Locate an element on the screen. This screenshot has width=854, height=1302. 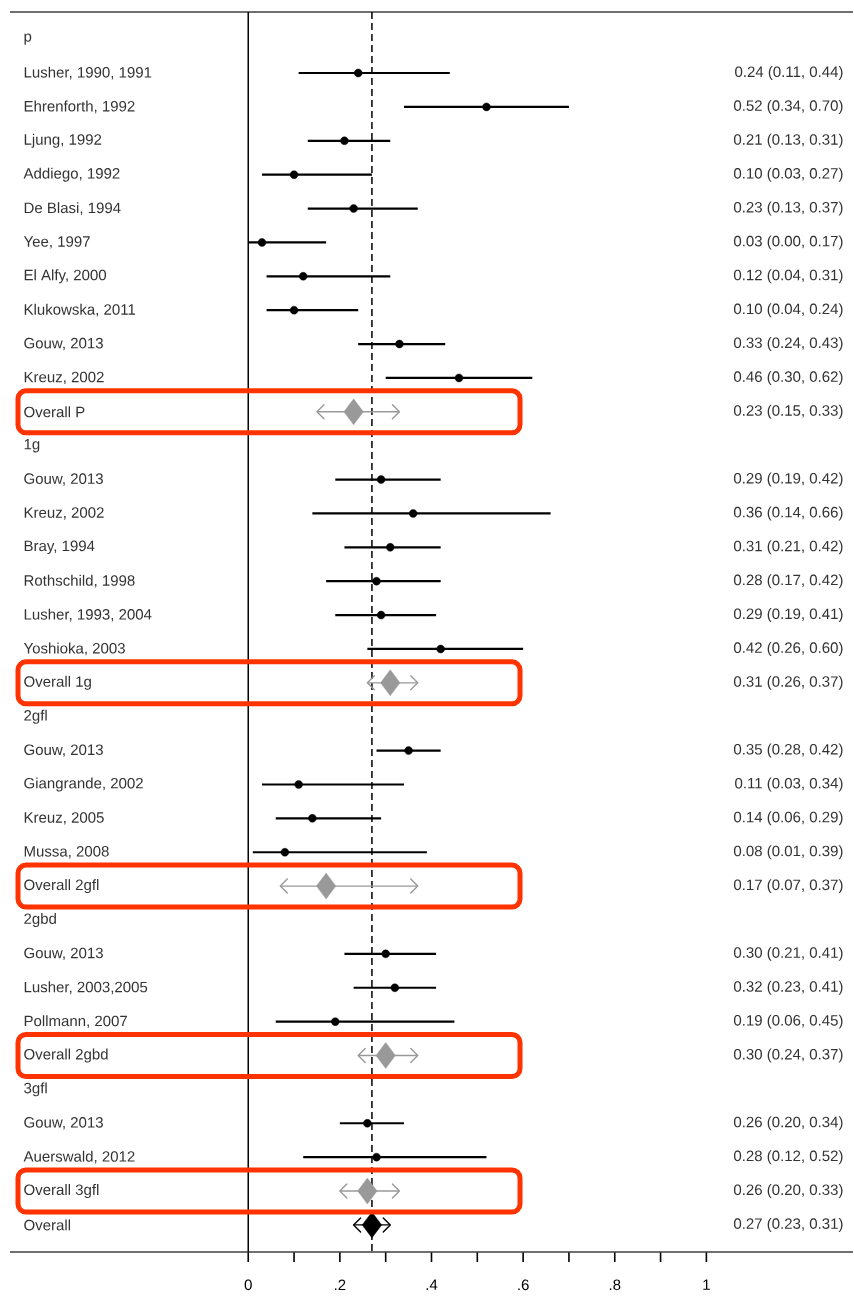
y-tick-label: Overall 2gbd is located at coordinates (66, 1055).